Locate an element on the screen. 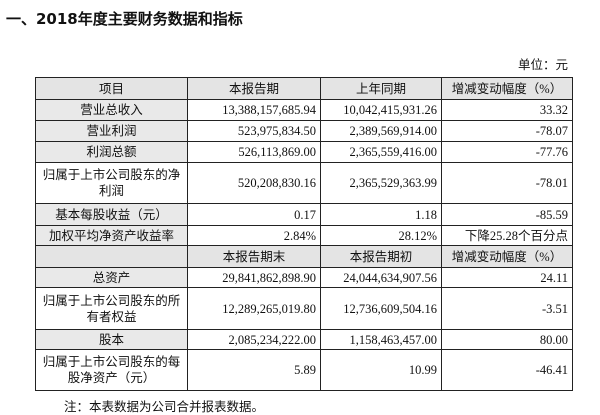 The width and height of the screenshot is (600, 415). value-cell: 2.84% is located at coordinates (254, 235).